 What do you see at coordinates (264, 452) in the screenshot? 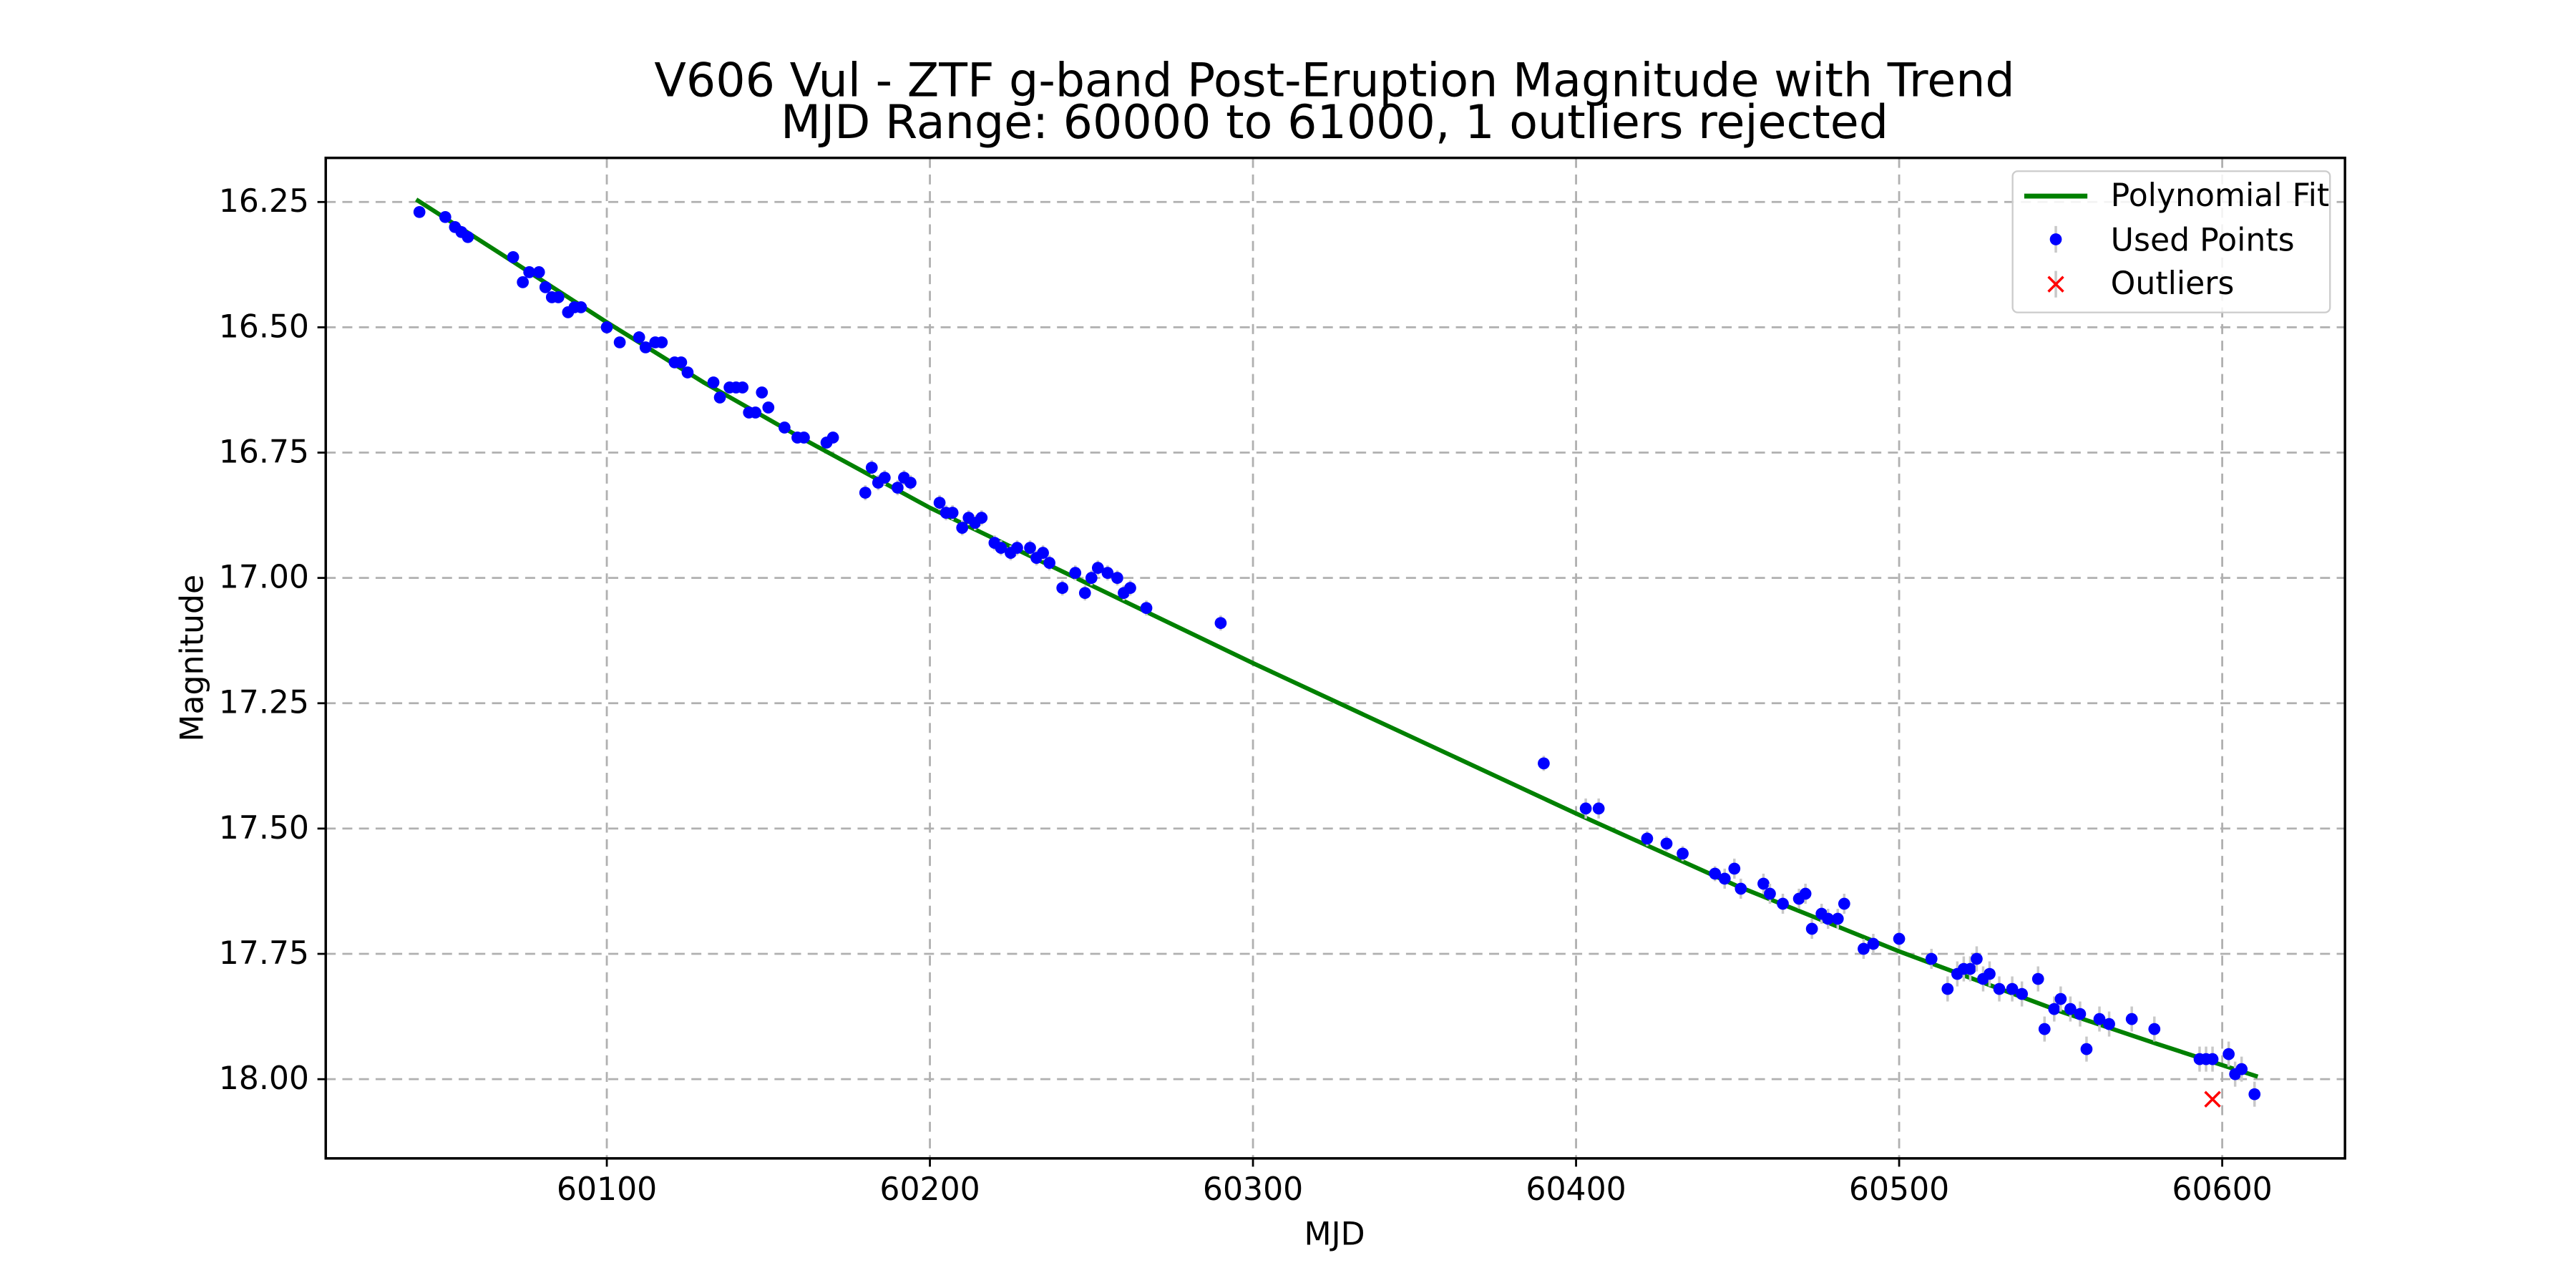
I see `y-tick-label: 16.75` at bounding box center [264, 452].